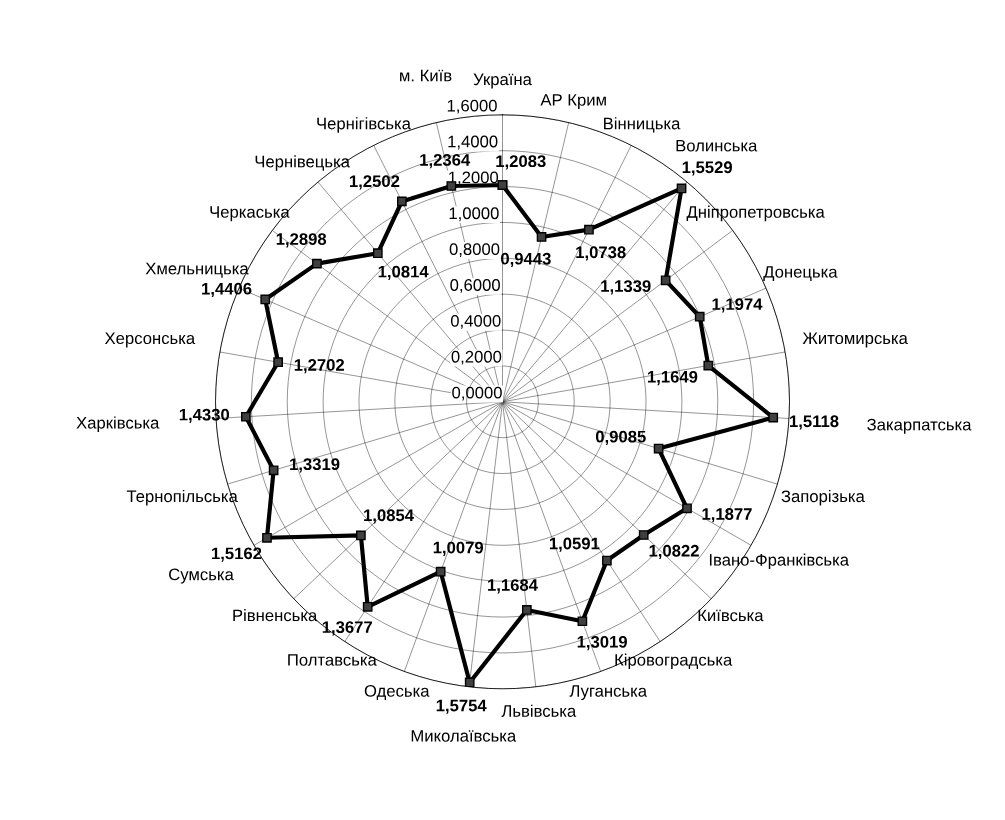 The height and width of the screenshot is (820, 1005). What do you see at coordinates (445, 161) in the screenshot?
I see `data-label: 1,2364` at bounding box center [445, 161].